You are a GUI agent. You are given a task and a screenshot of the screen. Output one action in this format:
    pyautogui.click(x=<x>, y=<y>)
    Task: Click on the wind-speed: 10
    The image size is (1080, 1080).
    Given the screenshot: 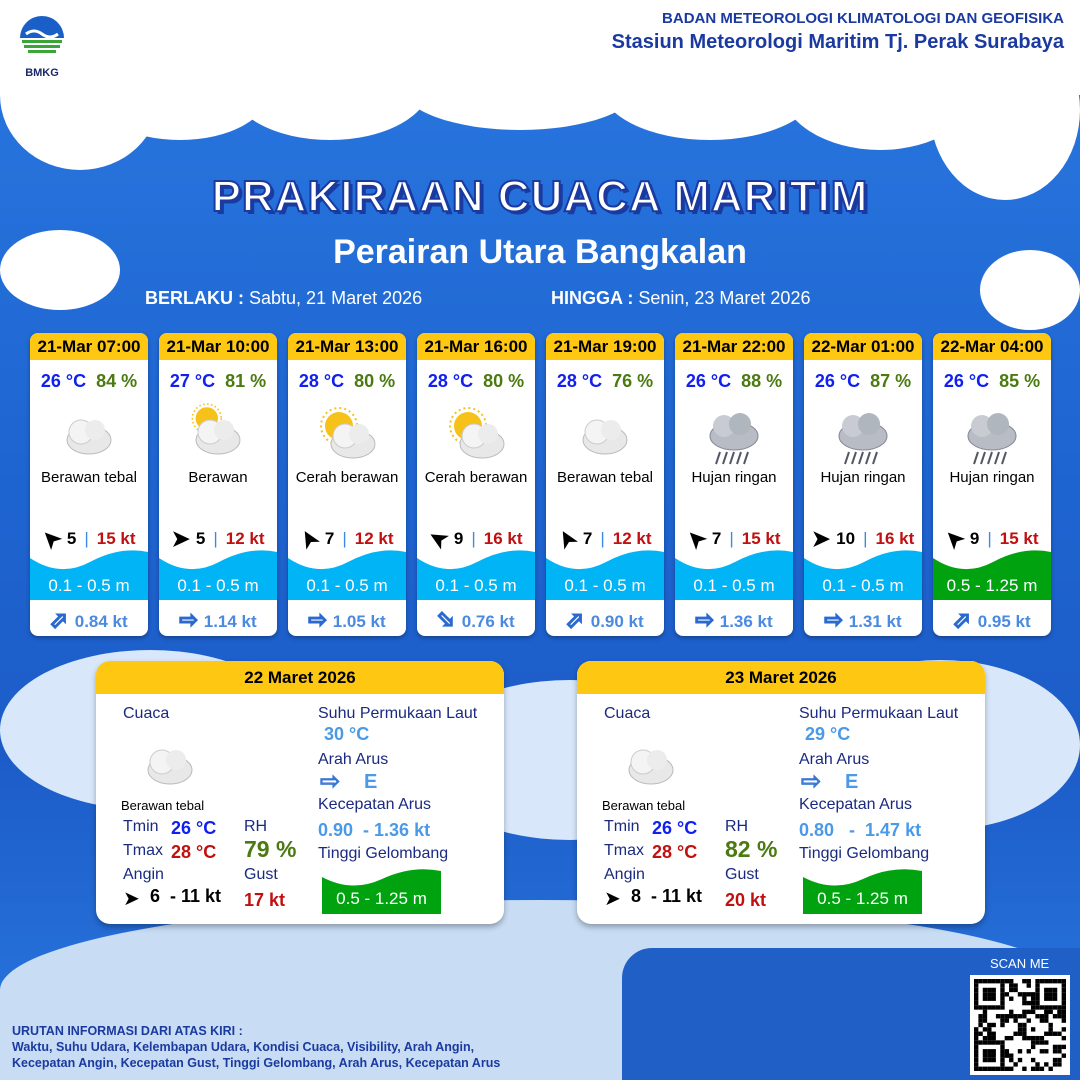 What is the action you would take?
    pyautogui.click(x=846, y=538)
    